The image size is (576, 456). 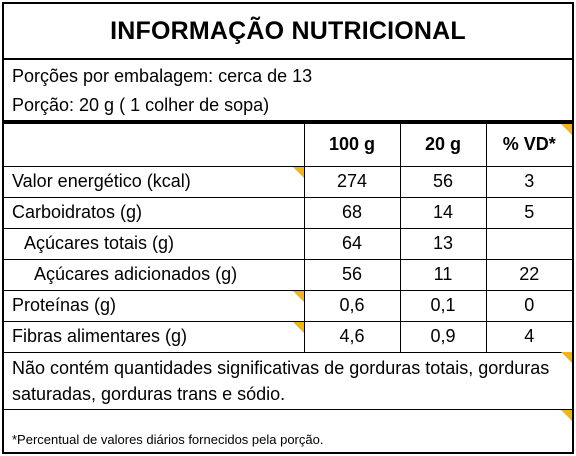 I want to click on nutrient-name: Açúcares totais (g), so click(x=154, y=243).